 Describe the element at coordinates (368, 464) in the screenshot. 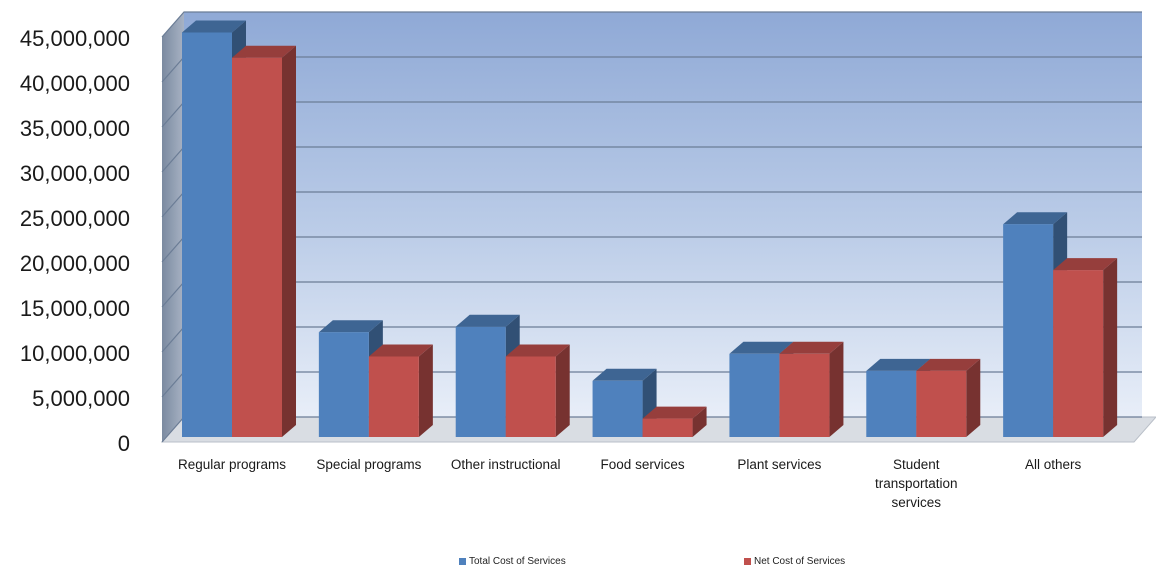

I see `x-tick-label: Special programs` at that location.